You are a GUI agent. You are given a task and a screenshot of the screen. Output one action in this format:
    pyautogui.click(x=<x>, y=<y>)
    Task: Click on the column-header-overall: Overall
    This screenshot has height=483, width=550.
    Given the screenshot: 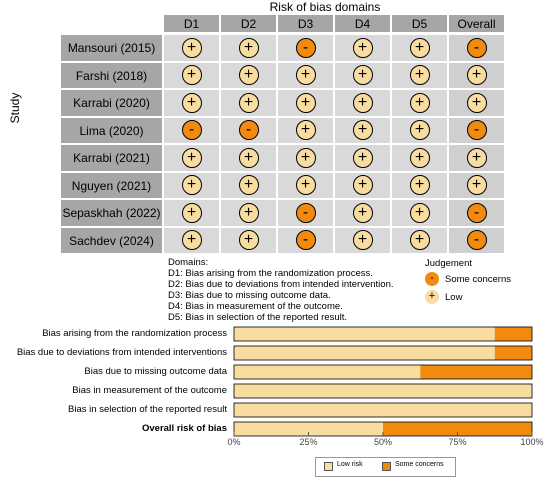 What is the action you would take?
    pyautogui.click(x=476, y=23)
    